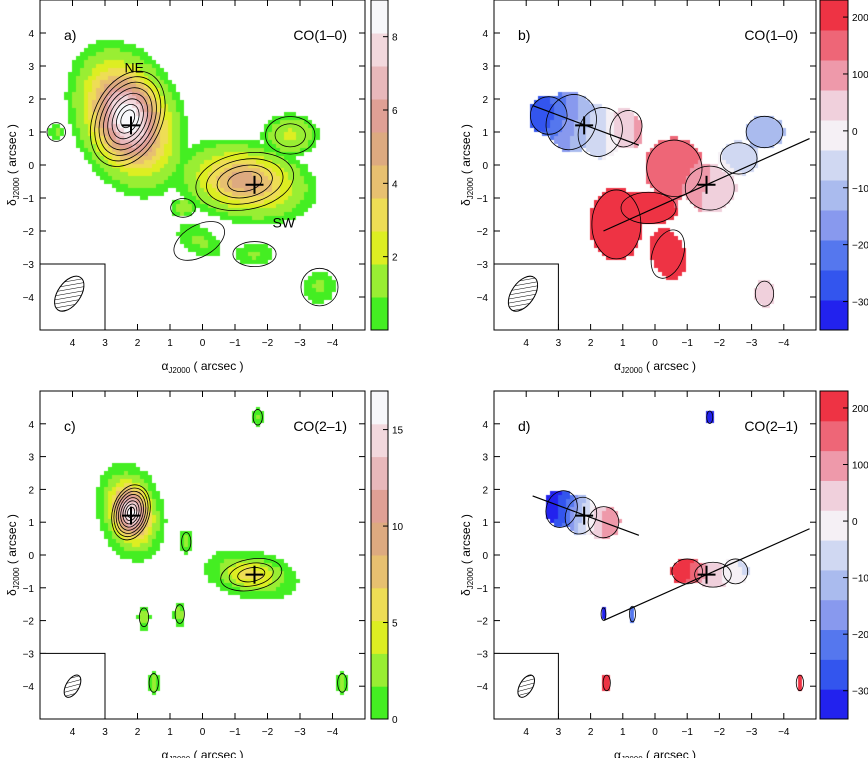  Describe the element at coordinates (320, 426) in the screenshot. I see `map-label: CO(2–1)` at that location.